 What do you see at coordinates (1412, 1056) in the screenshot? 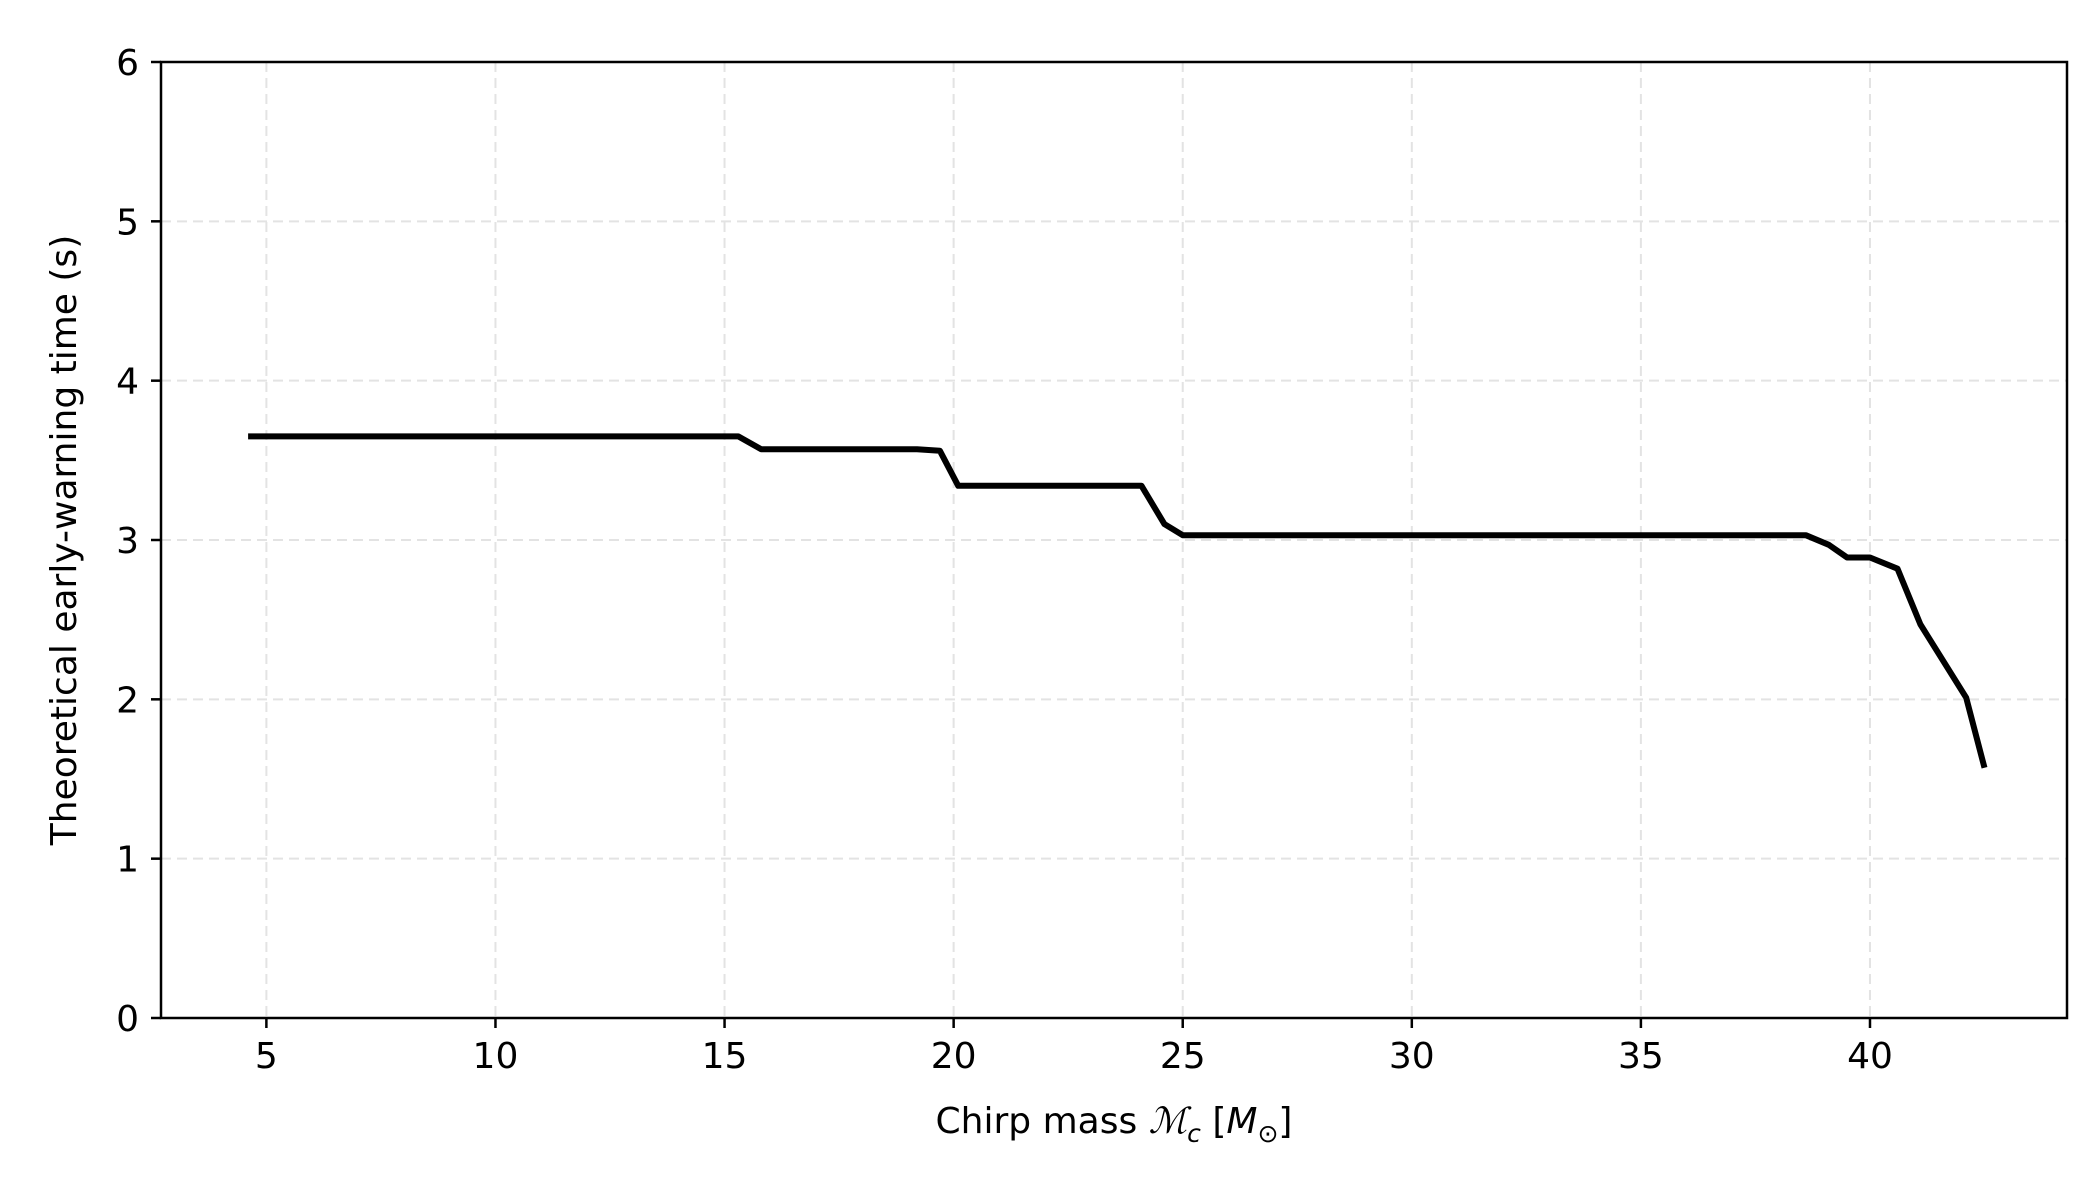
I see `x-tick-label: 30` at bounding box center [1412, 1056].